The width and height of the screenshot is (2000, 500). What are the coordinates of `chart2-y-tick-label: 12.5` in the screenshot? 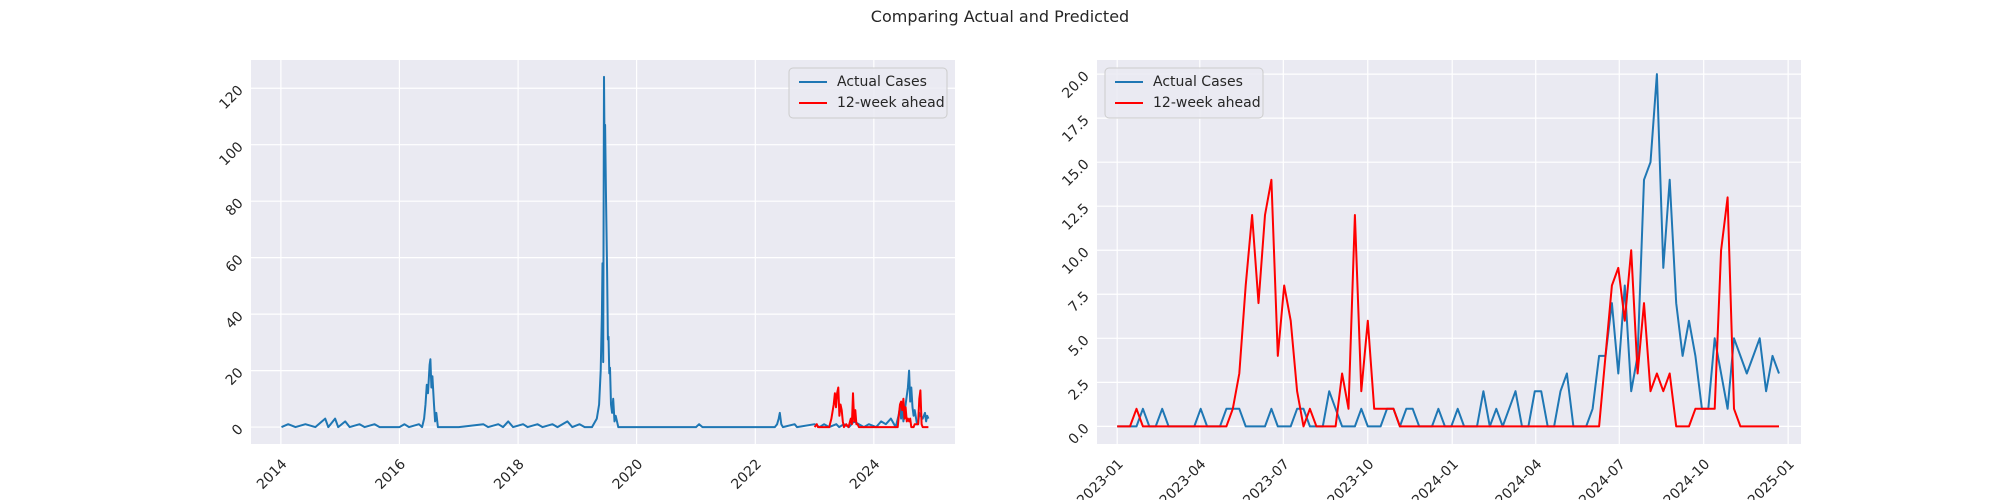 It's located at (1075, 217).